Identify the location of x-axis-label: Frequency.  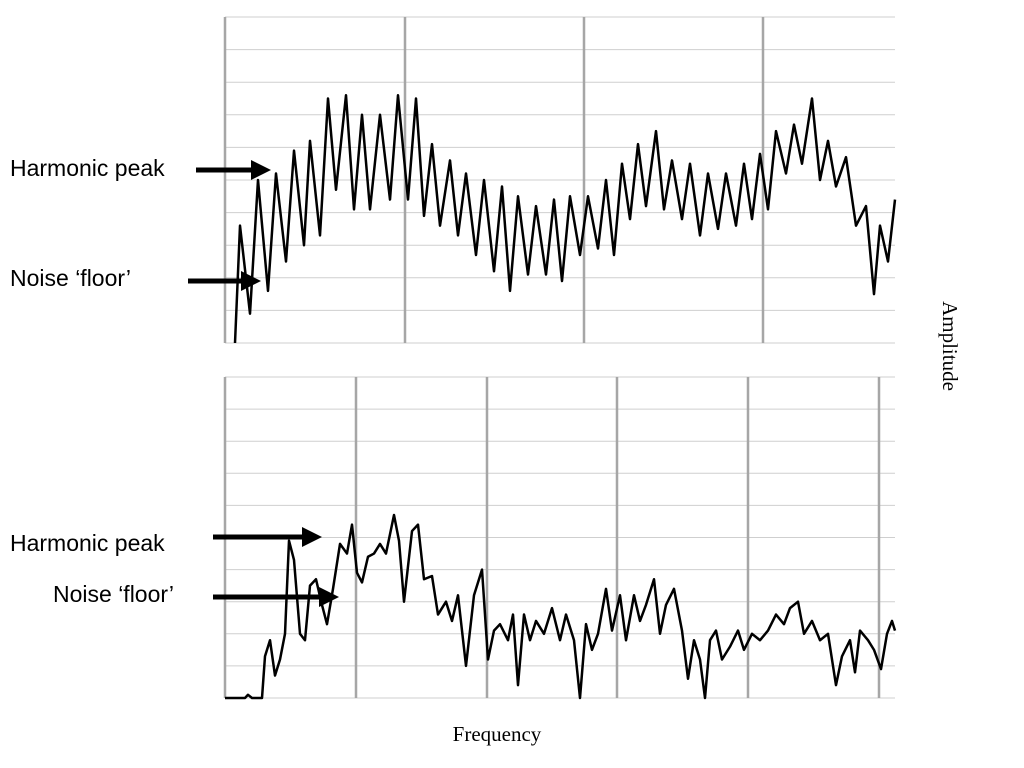
(497, 734).